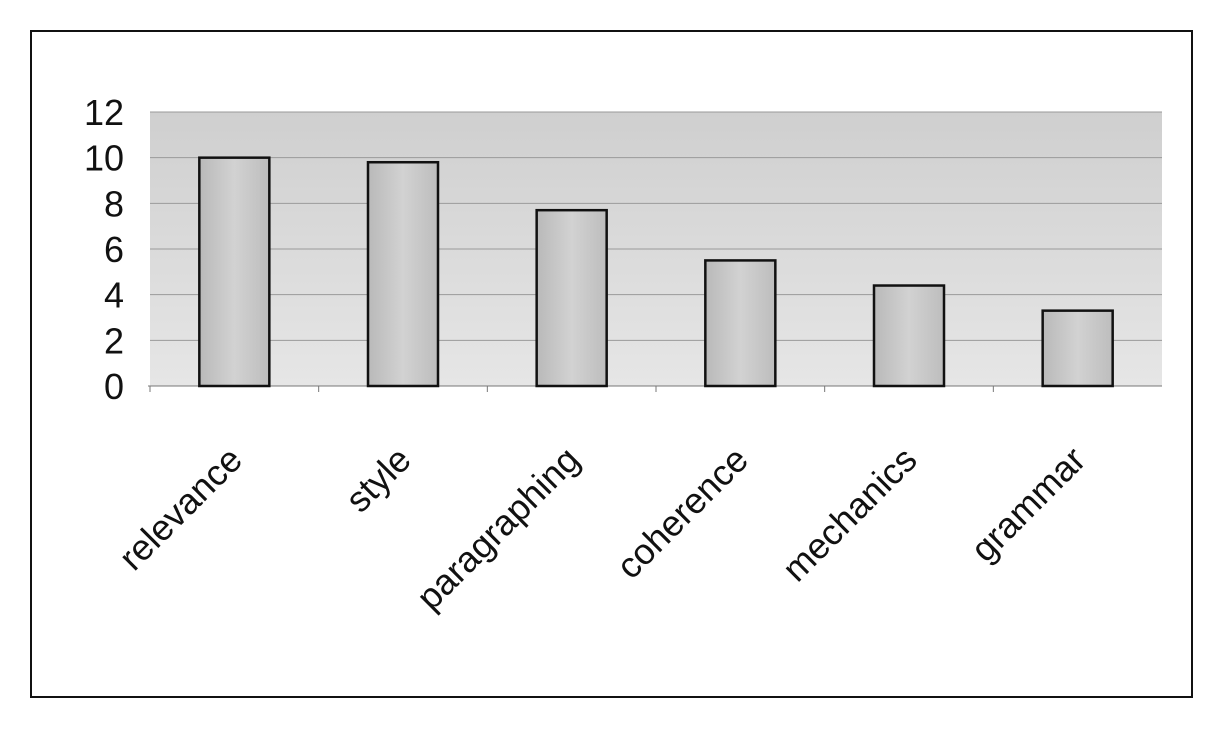 Image resolution: width=1207 pixels, height=730 pixels. What do you see at coordinates (403, 274) in the screenshot?
I see `bar-style` at bounding box center [403, 274].